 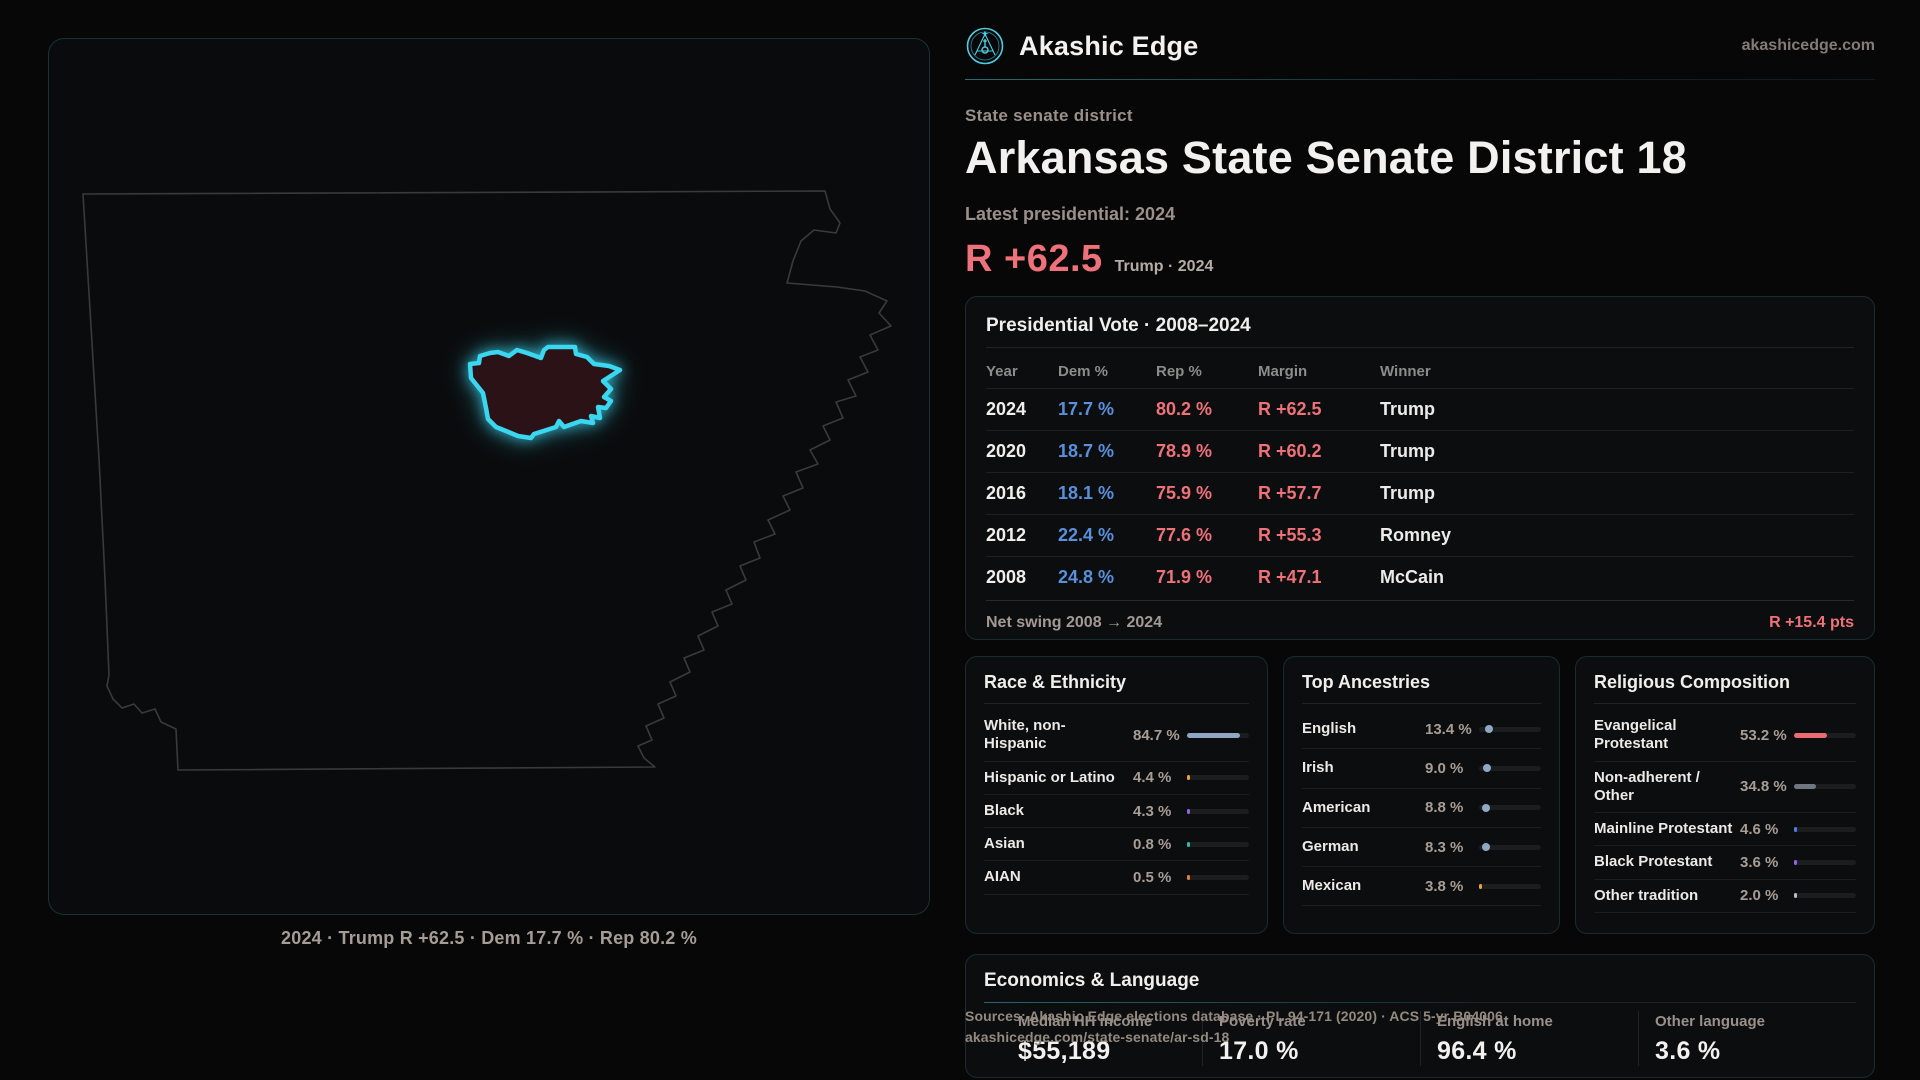 What do you see at coordinates (1477, 1051) in the screenshot?
I see `stat-value: 96.4 %` at bounding box center [1477, 1051].